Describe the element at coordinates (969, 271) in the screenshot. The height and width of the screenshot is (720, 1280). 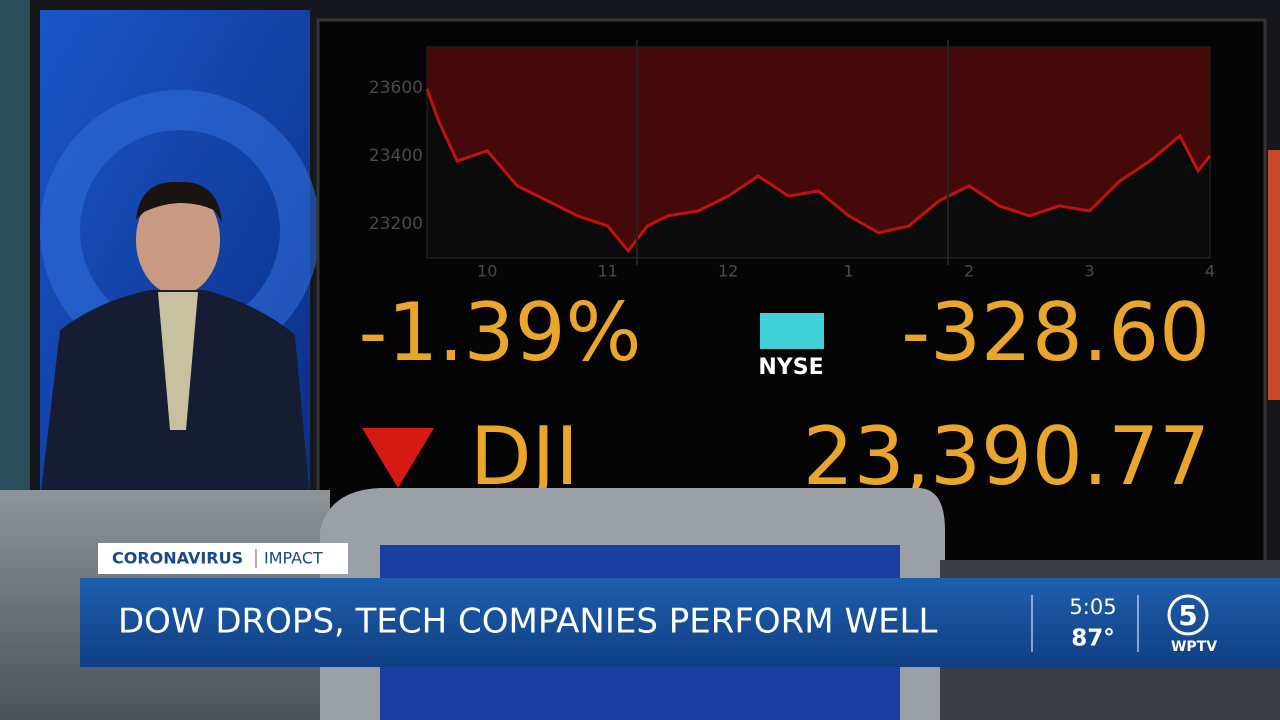
I see `x-tick-label: 2` at that location.